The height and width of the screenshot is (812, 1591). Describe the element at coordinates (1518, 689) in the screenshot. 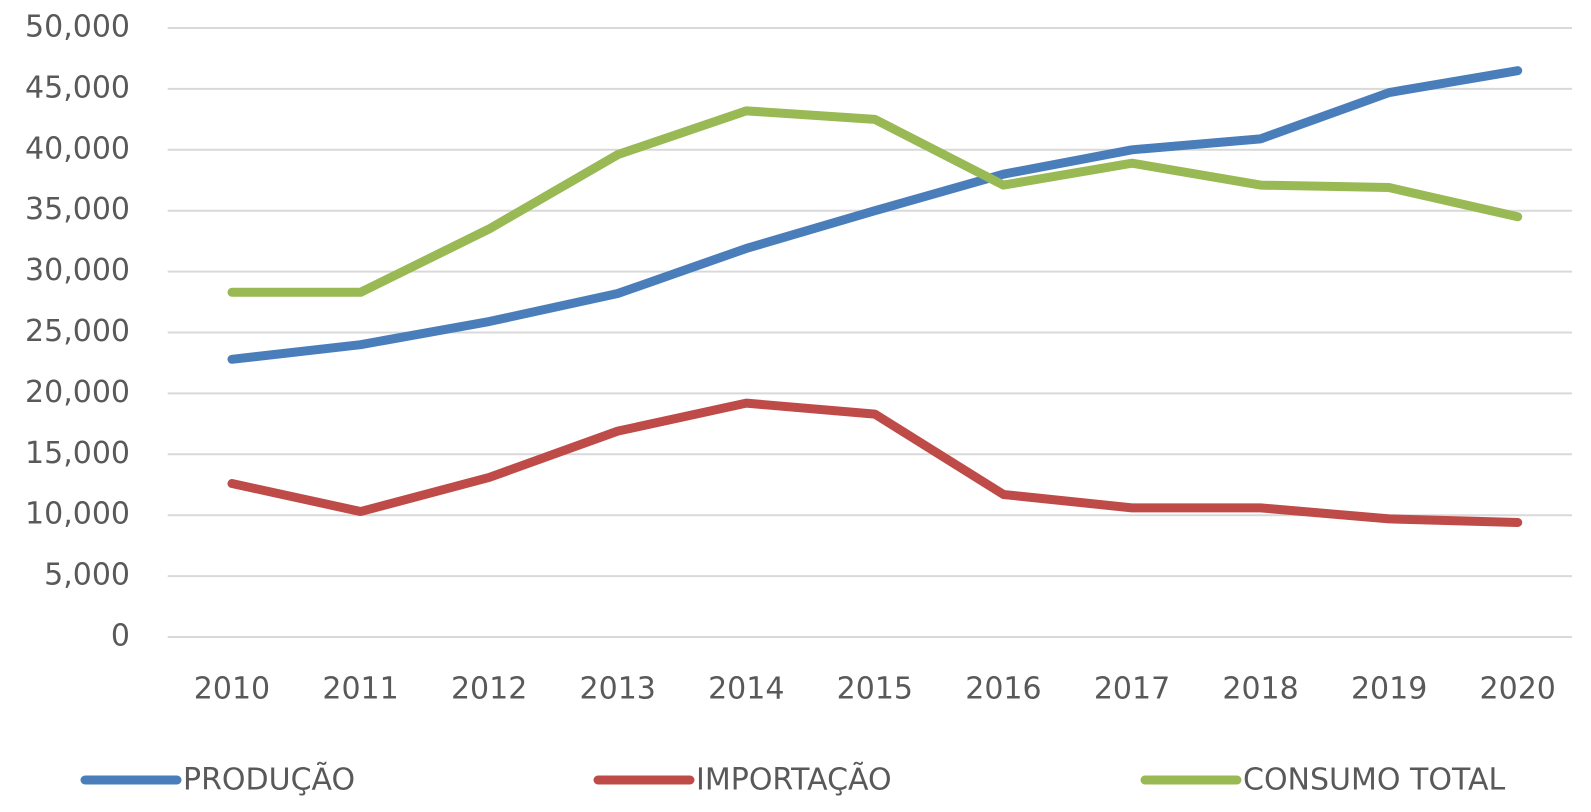

I see `x-tick-label: 2020` at that location.